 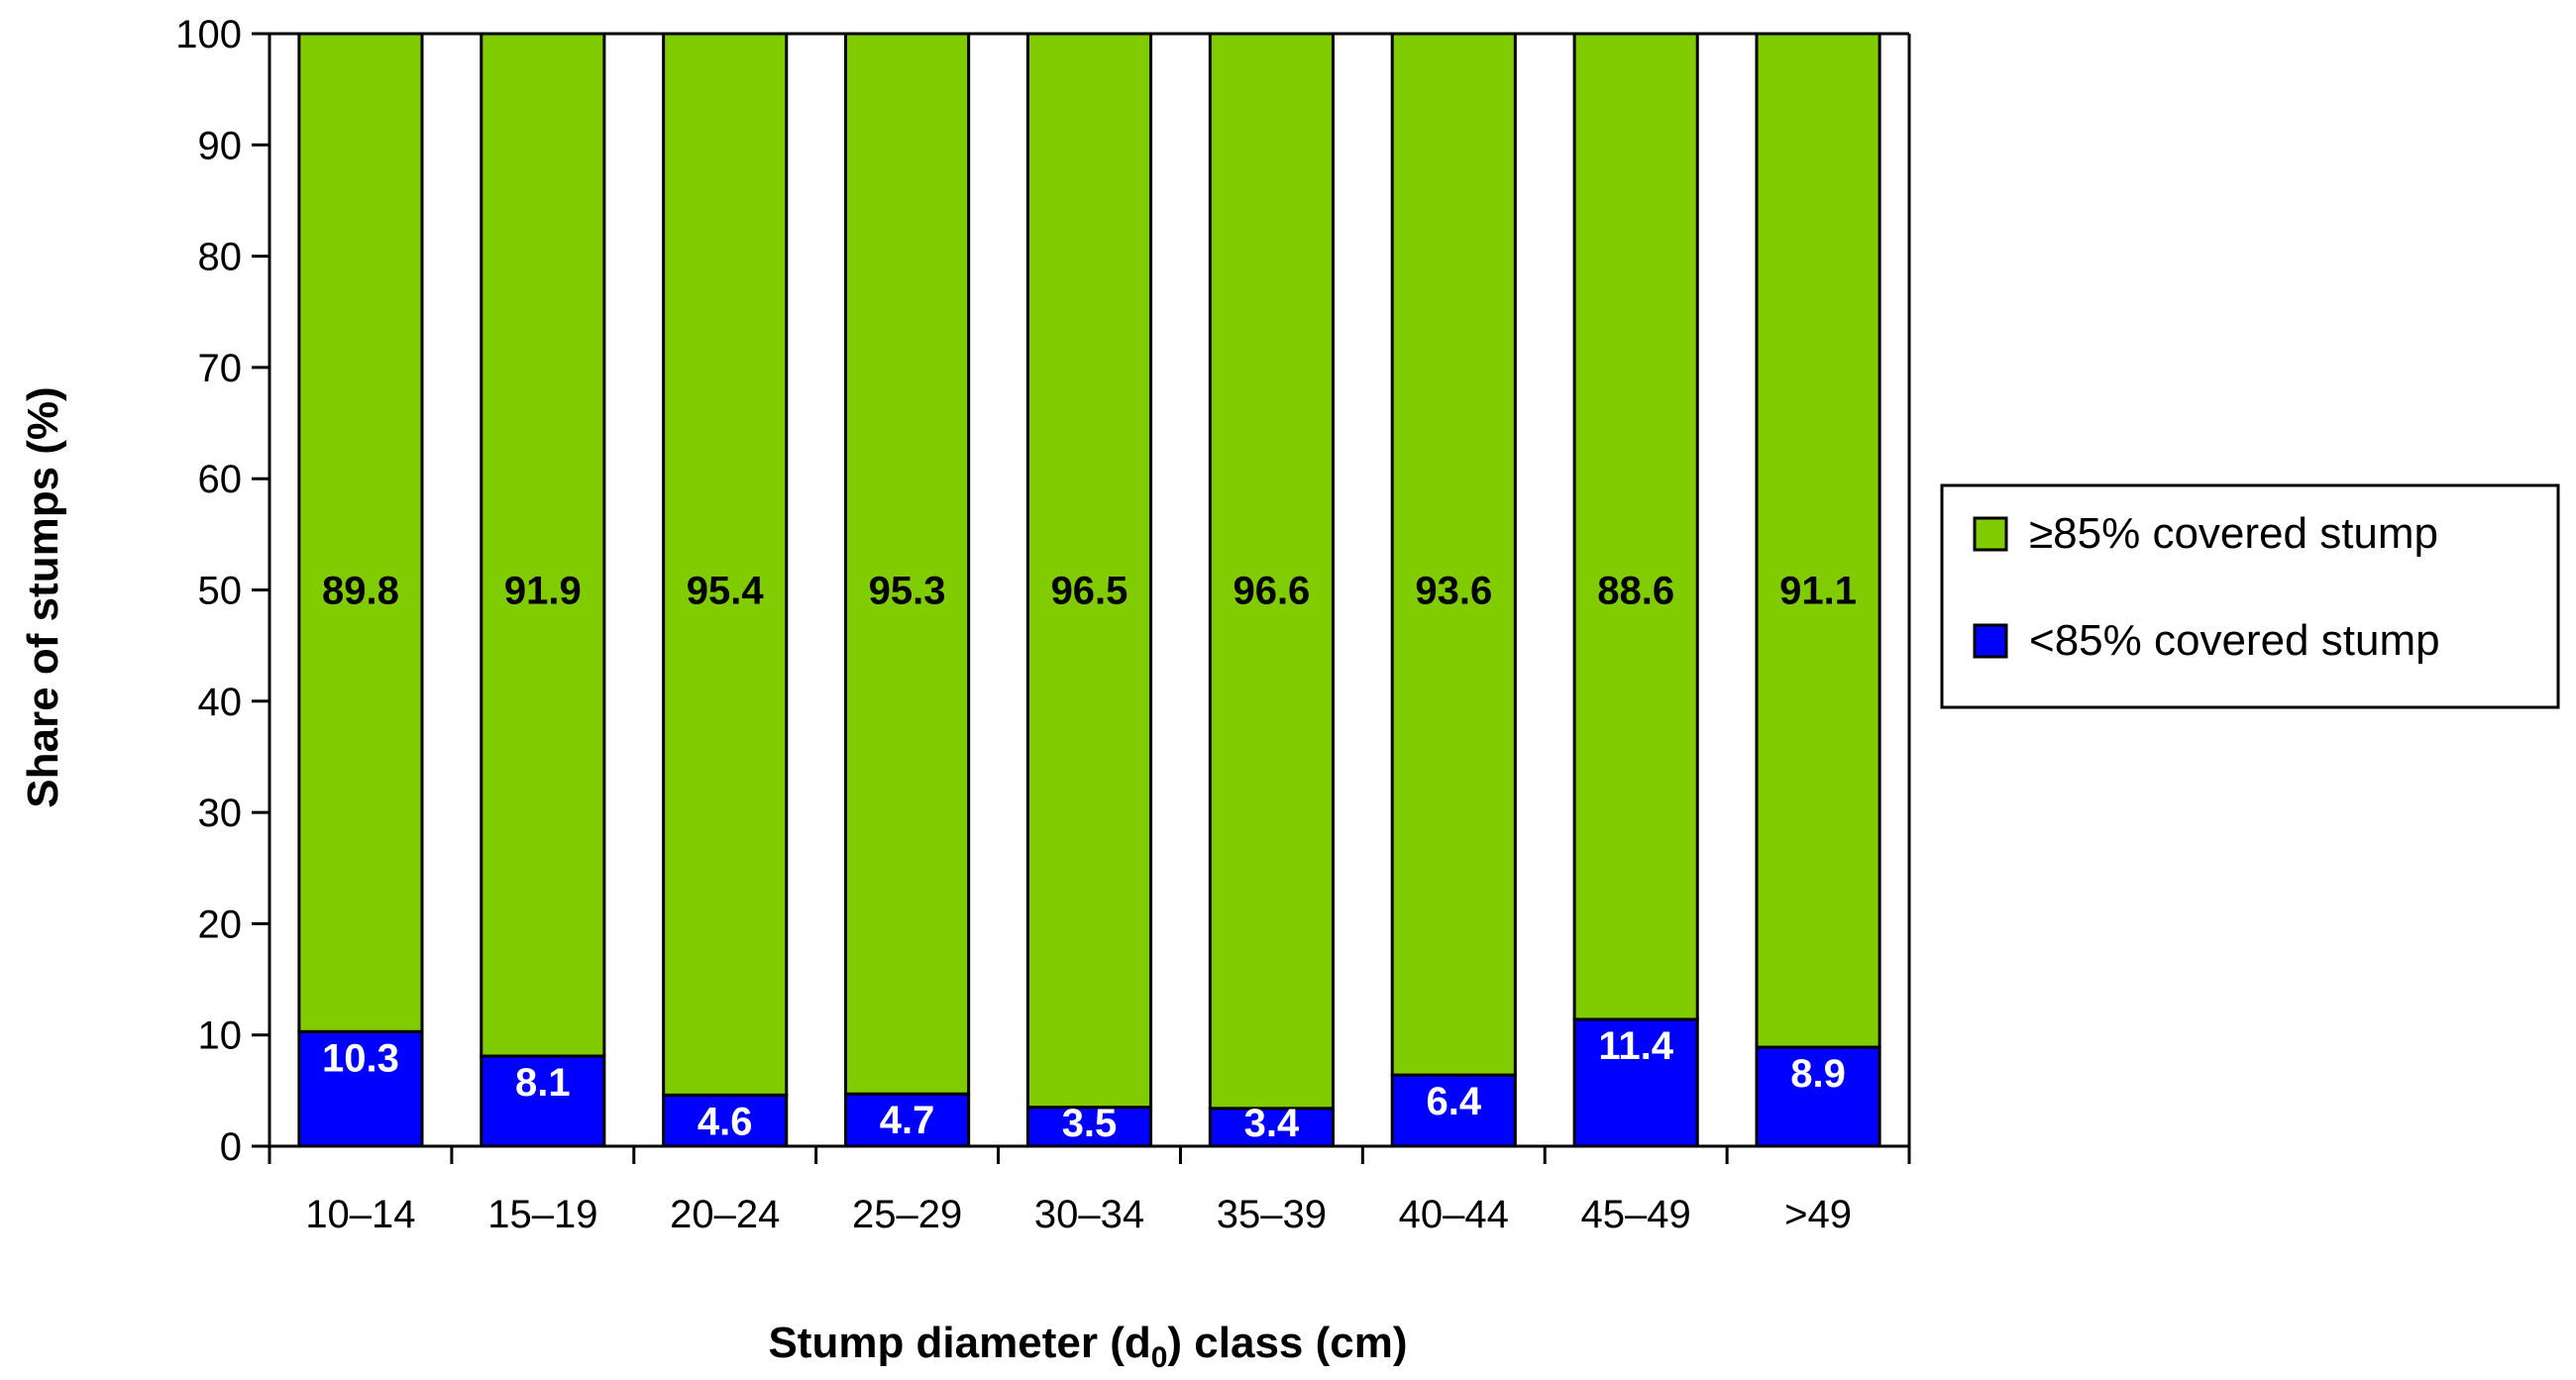 I want to click on data-label-below85-5: 3.5, so click(x=1090, y=1123).